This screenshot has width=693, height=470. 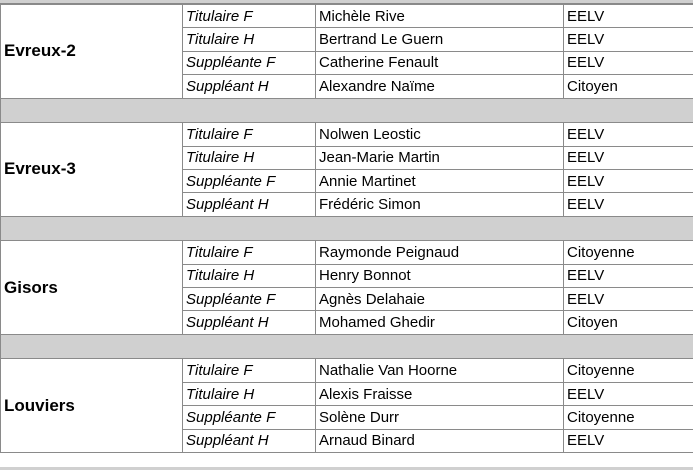 I want to click on name-cell: Mohamed Ghedir, so click(x=439, y=322).